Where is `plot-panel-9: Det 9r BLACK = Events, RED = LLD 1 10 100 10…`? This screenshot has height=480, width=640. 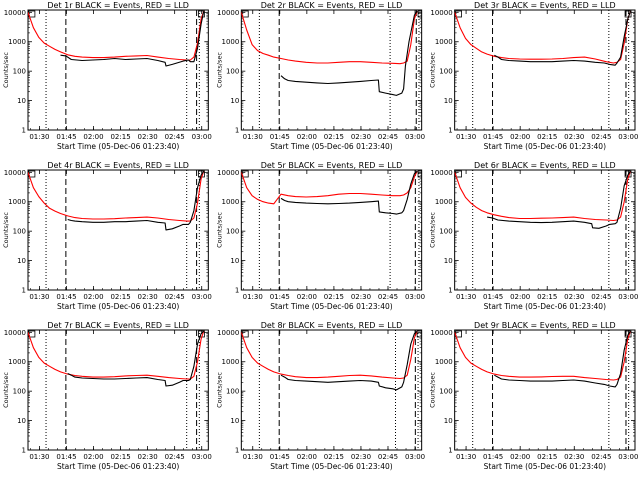
plot-panel-9: Det 9r BLACK = Events, RED = LLD 1 10 100 10… is located at coordinates (534, 396).